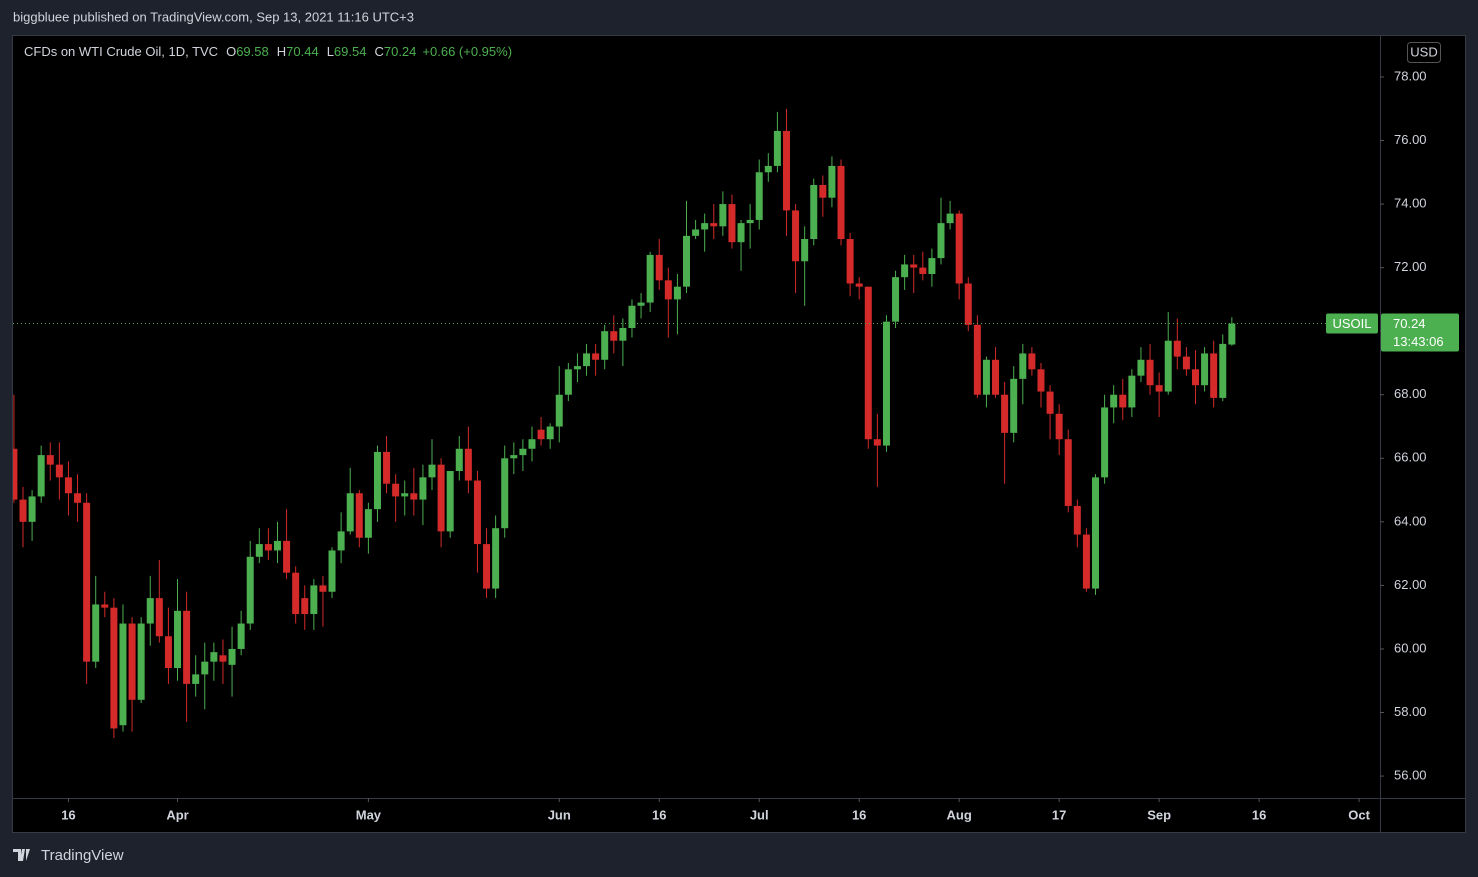 This screenshot has height=877, width=1478. Describe the element at coordinates (959, 814) in the screenshot. I see `x-tick-label: Aug` at that location.